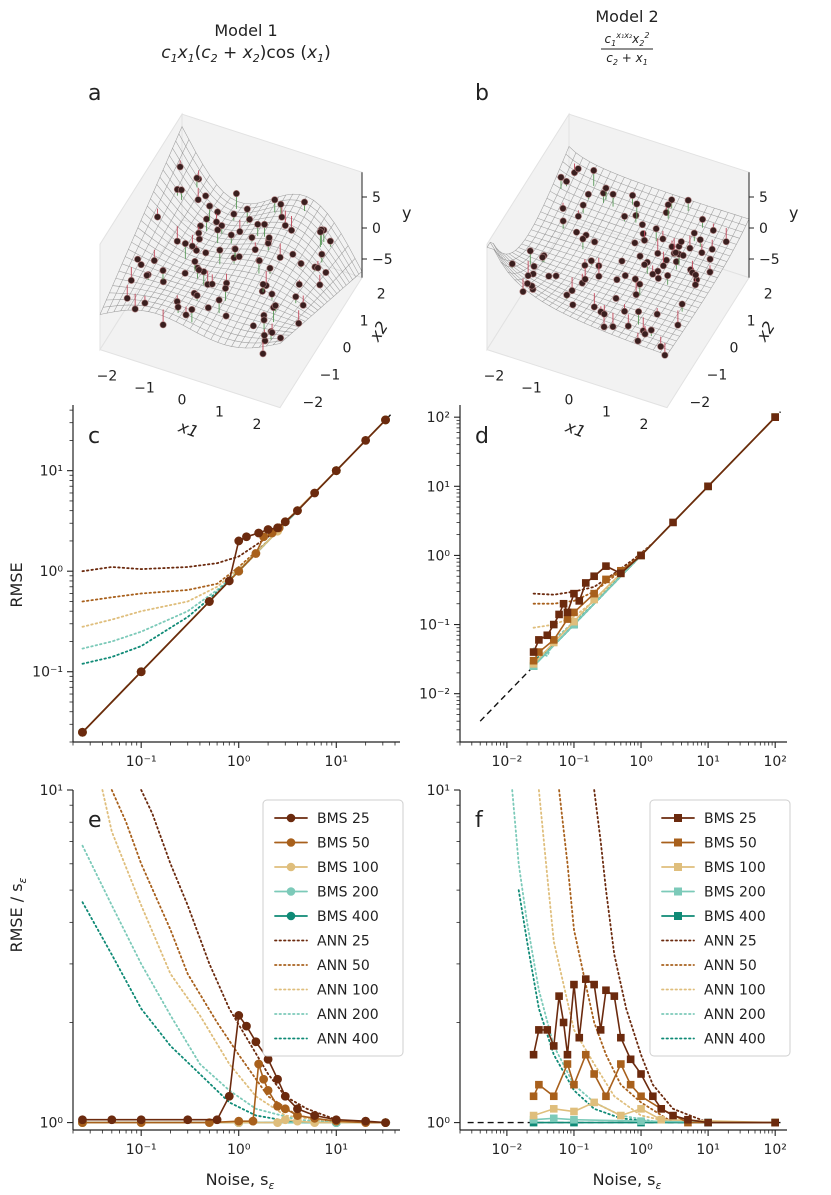 The height and width of the screenshot is (1195, 831). What do you see at coordinates (627, 59) in the screenshot?
I see `svg-text: c2 + x1` at bounding box center [627, 59].